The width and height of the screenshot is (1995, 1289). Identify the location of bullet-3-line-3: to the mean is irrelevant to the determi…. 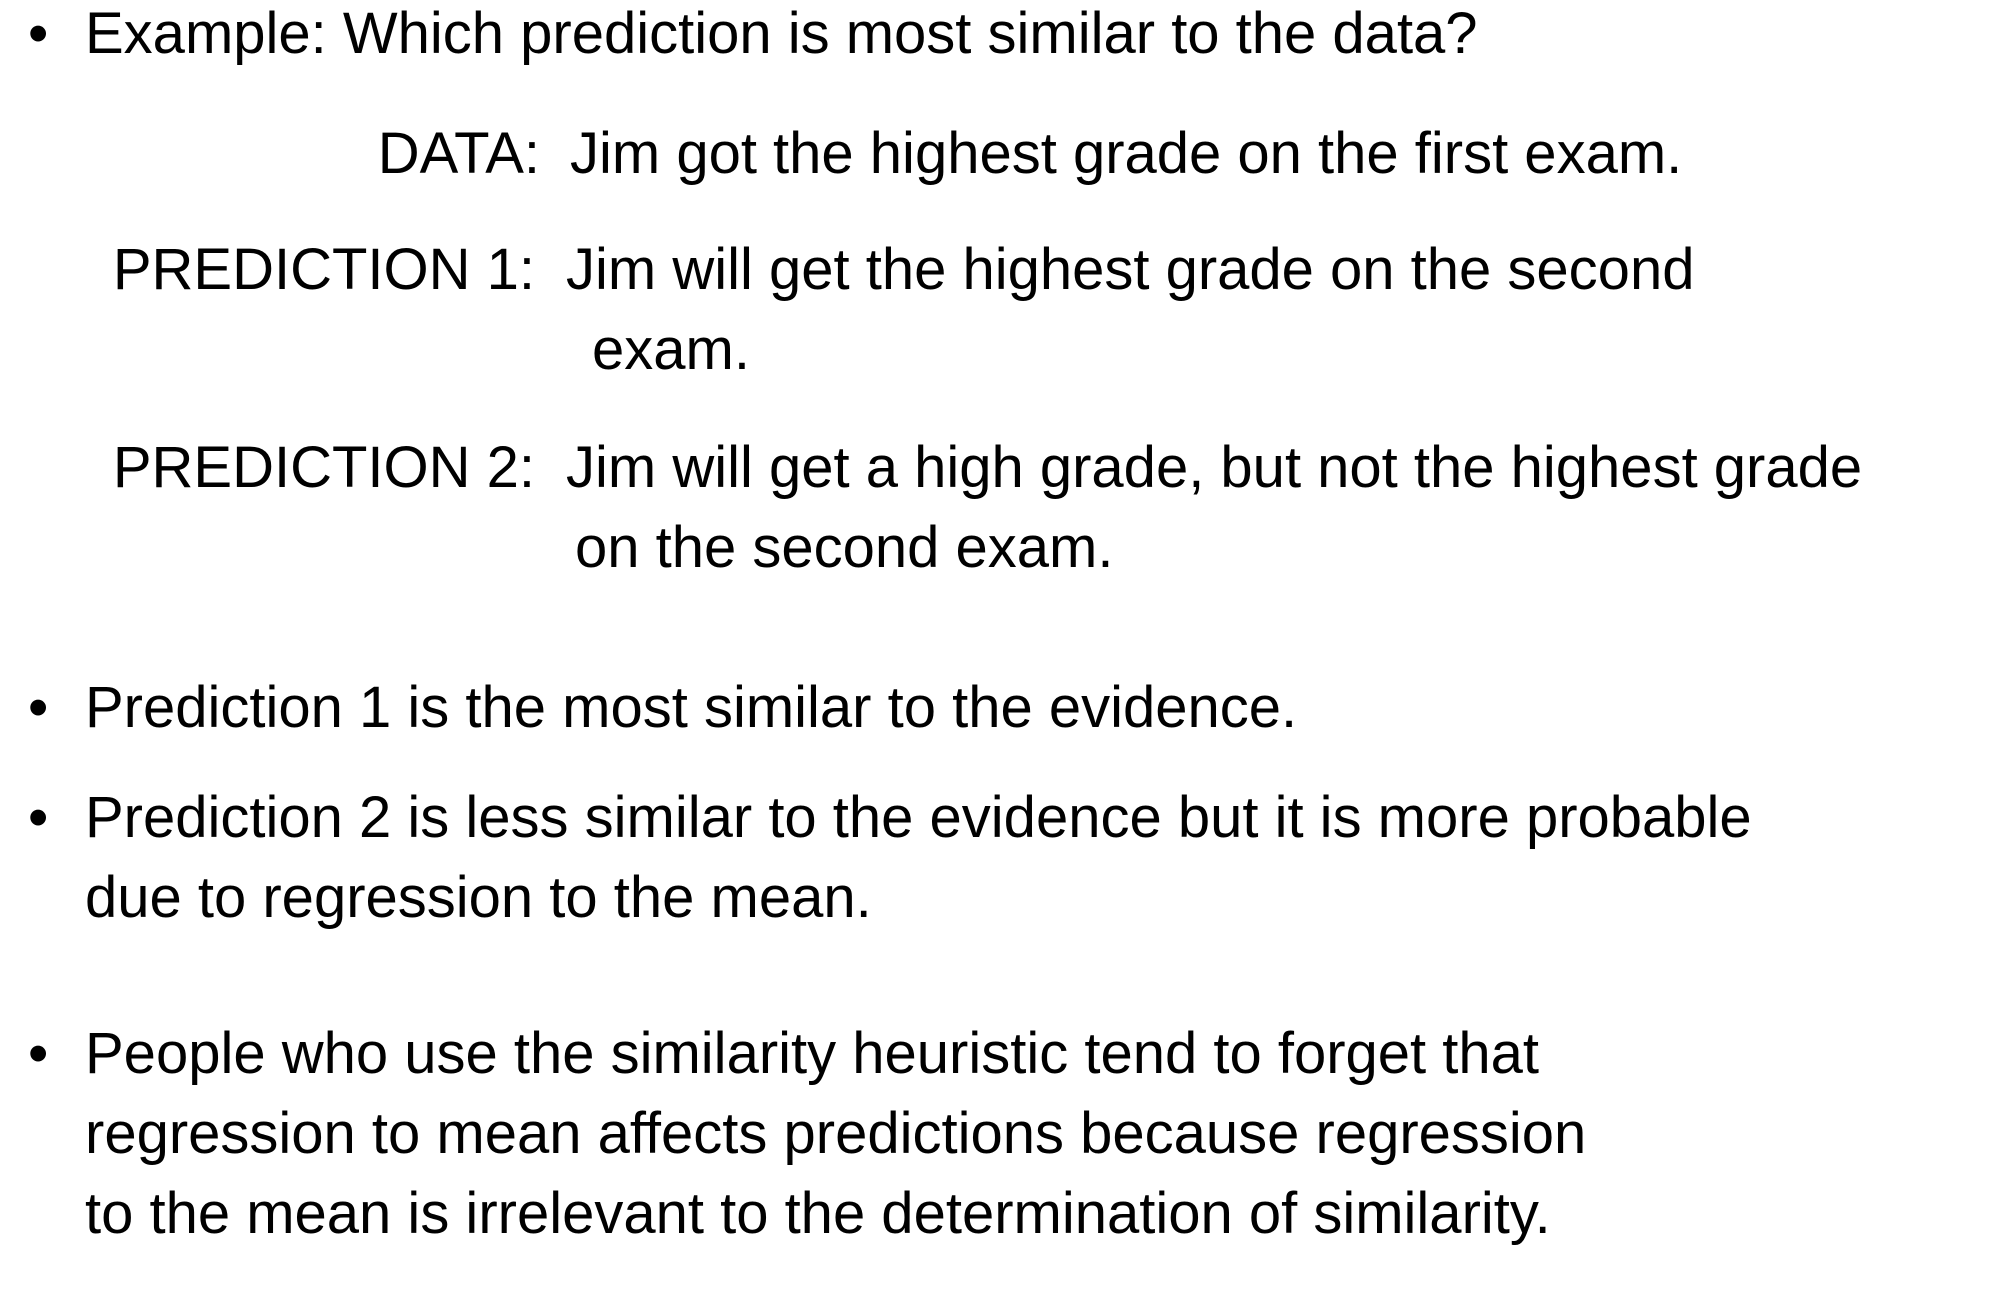
(818, 1213).